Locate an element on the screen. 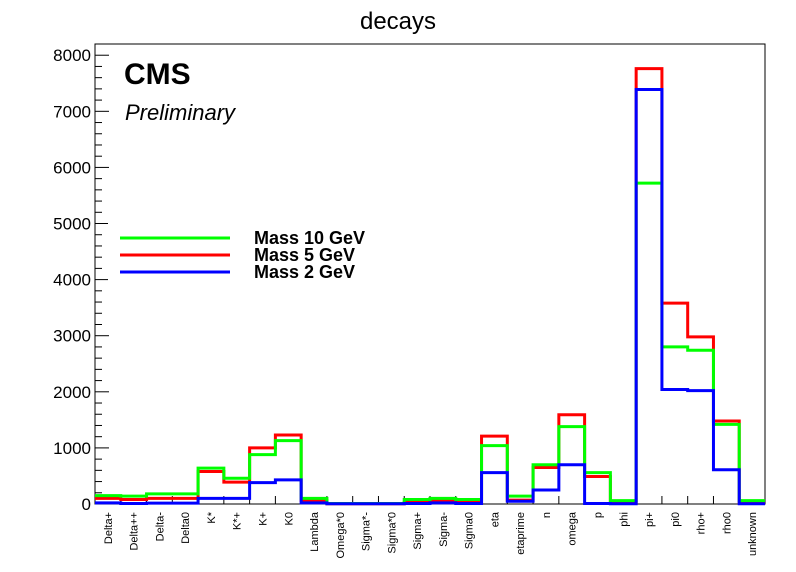  x-tick-label: K+ is located at coordinates (264, 519).